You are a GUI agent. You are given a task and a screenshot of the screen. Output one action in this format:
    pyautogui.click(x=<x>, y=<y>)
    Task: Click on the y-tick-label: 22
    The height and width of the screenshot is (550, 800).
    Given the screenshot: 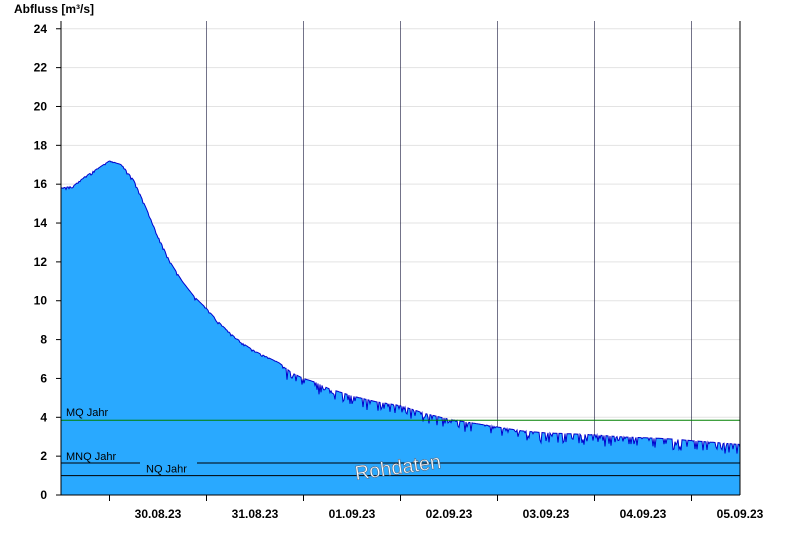 What is the action you would take?
    pyautogui.click(x=41, y=68)
    